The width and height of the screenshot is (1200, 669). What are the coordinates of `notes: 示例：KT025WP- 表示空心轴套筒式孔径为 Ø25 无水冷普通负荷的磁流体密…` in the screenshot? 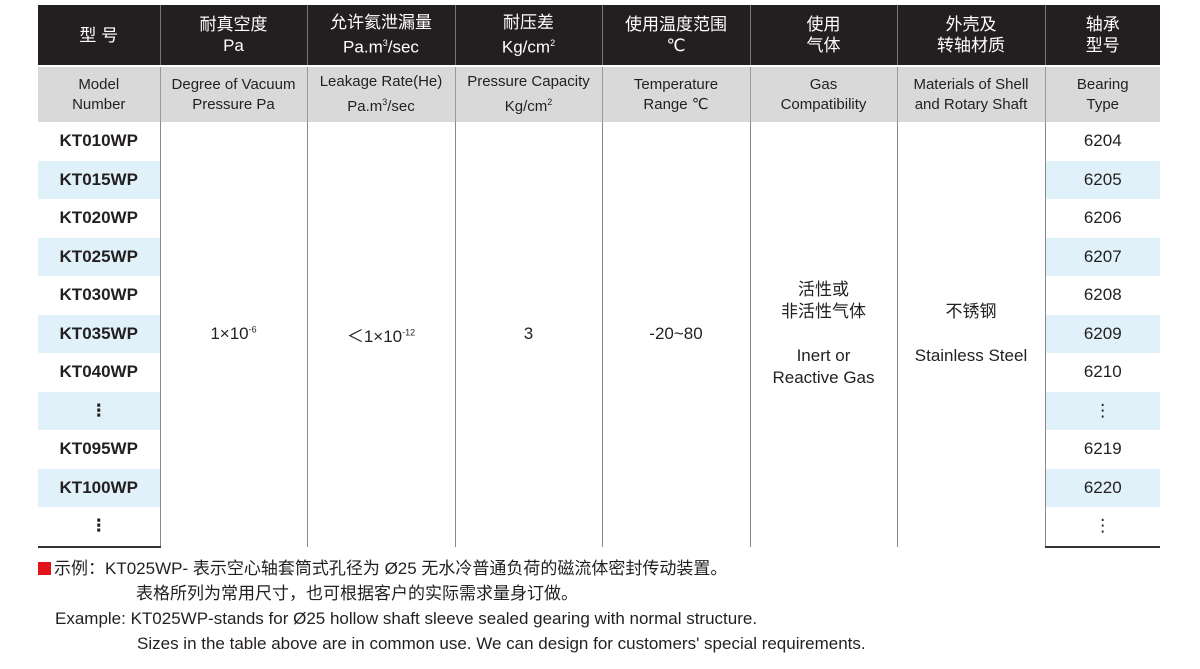 It's located at (452, 606).